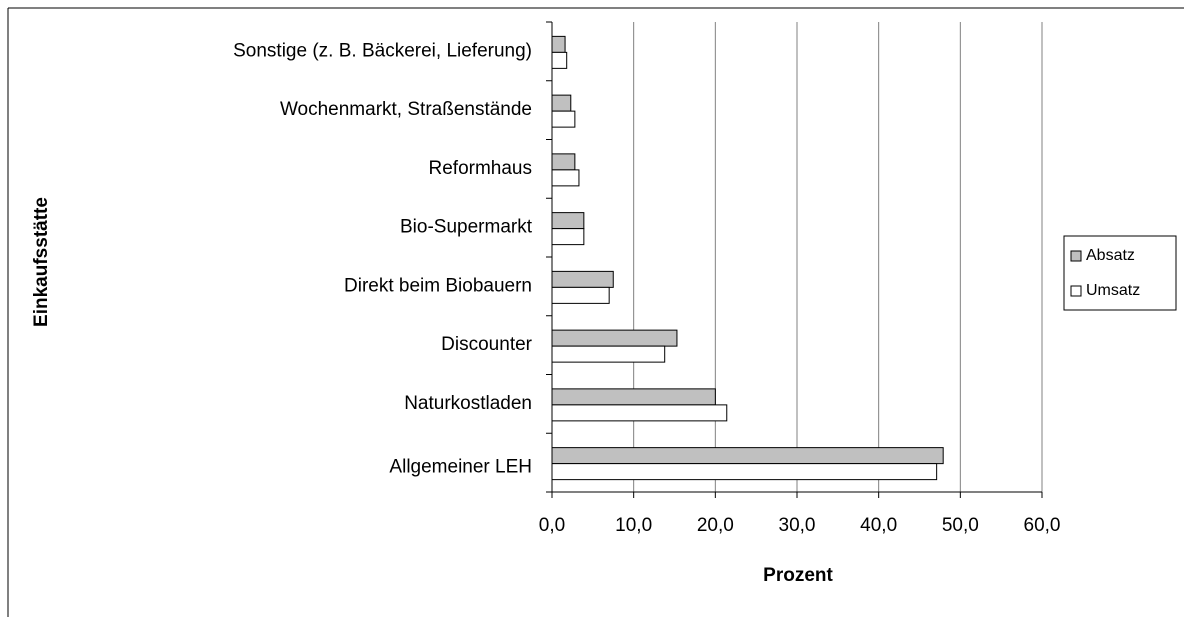 The image size is (1184, 617). Describe the element at coordinates (1113, 290) in the screenshot. I see `legend-label: Umsatz` at that location.